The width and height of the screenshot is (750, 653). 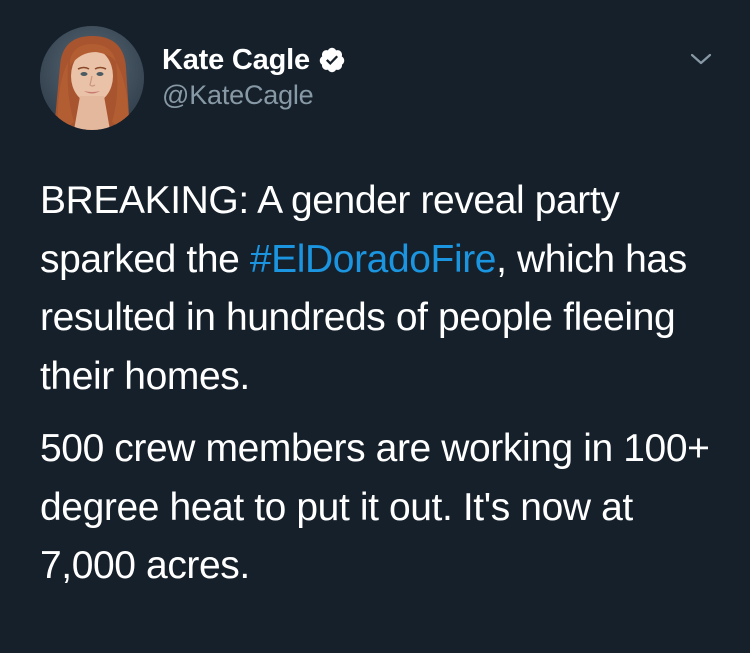 What do you see at coordinates (236, 59) in the screenshot?
I see `display-name: Kate Cagle` at bounding box center [236, 59].